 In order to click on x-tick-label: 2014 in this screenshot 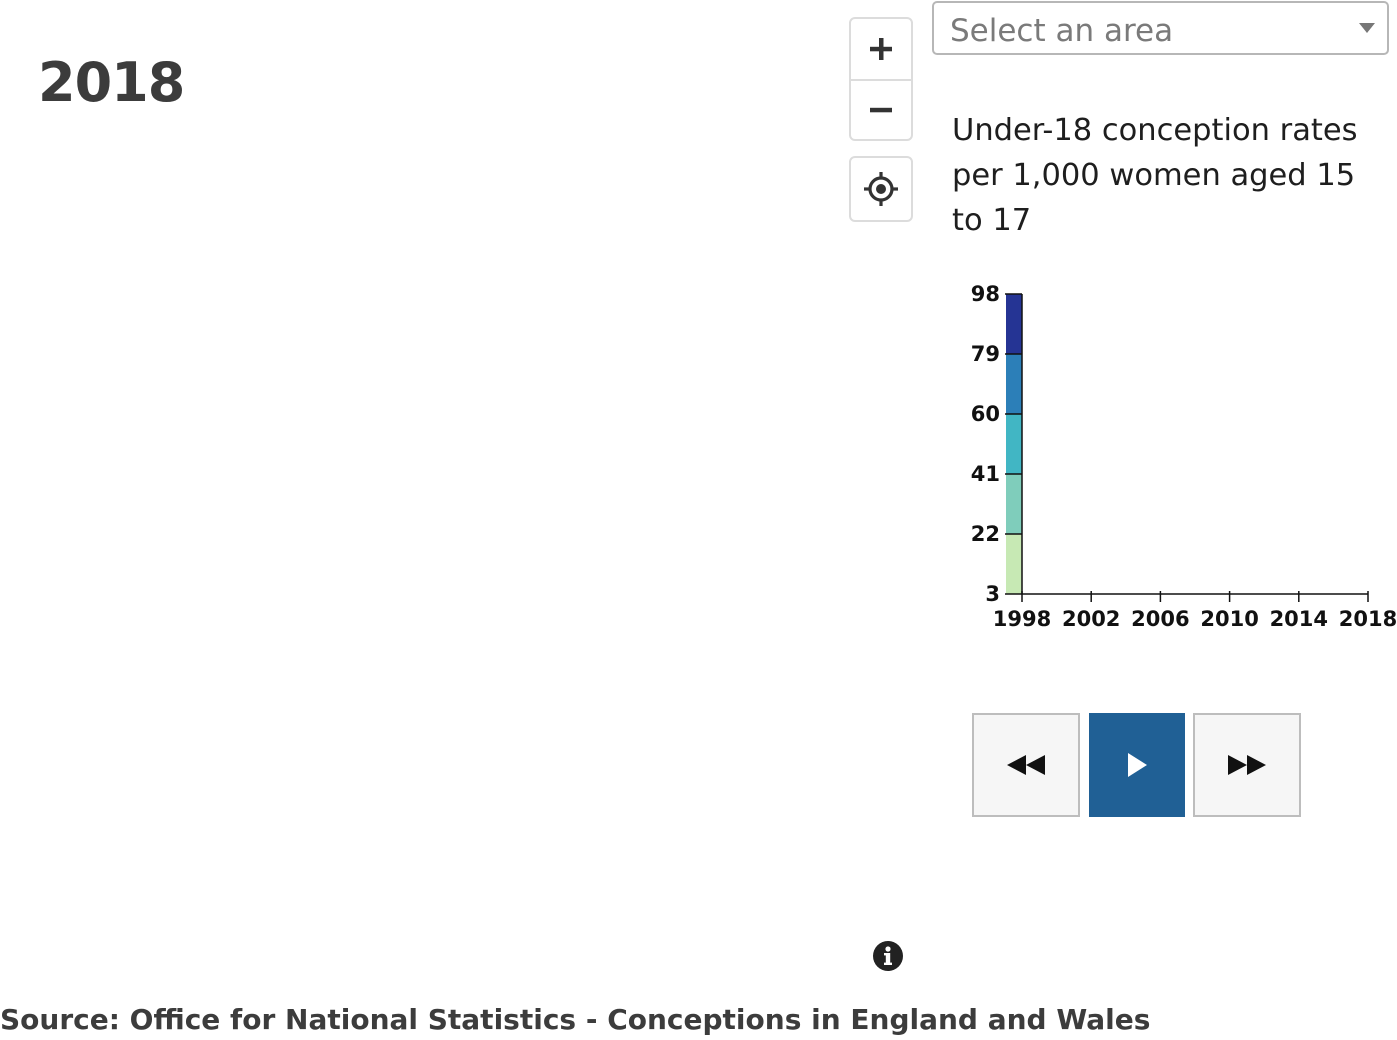, I will do `click(1299, 619)`.